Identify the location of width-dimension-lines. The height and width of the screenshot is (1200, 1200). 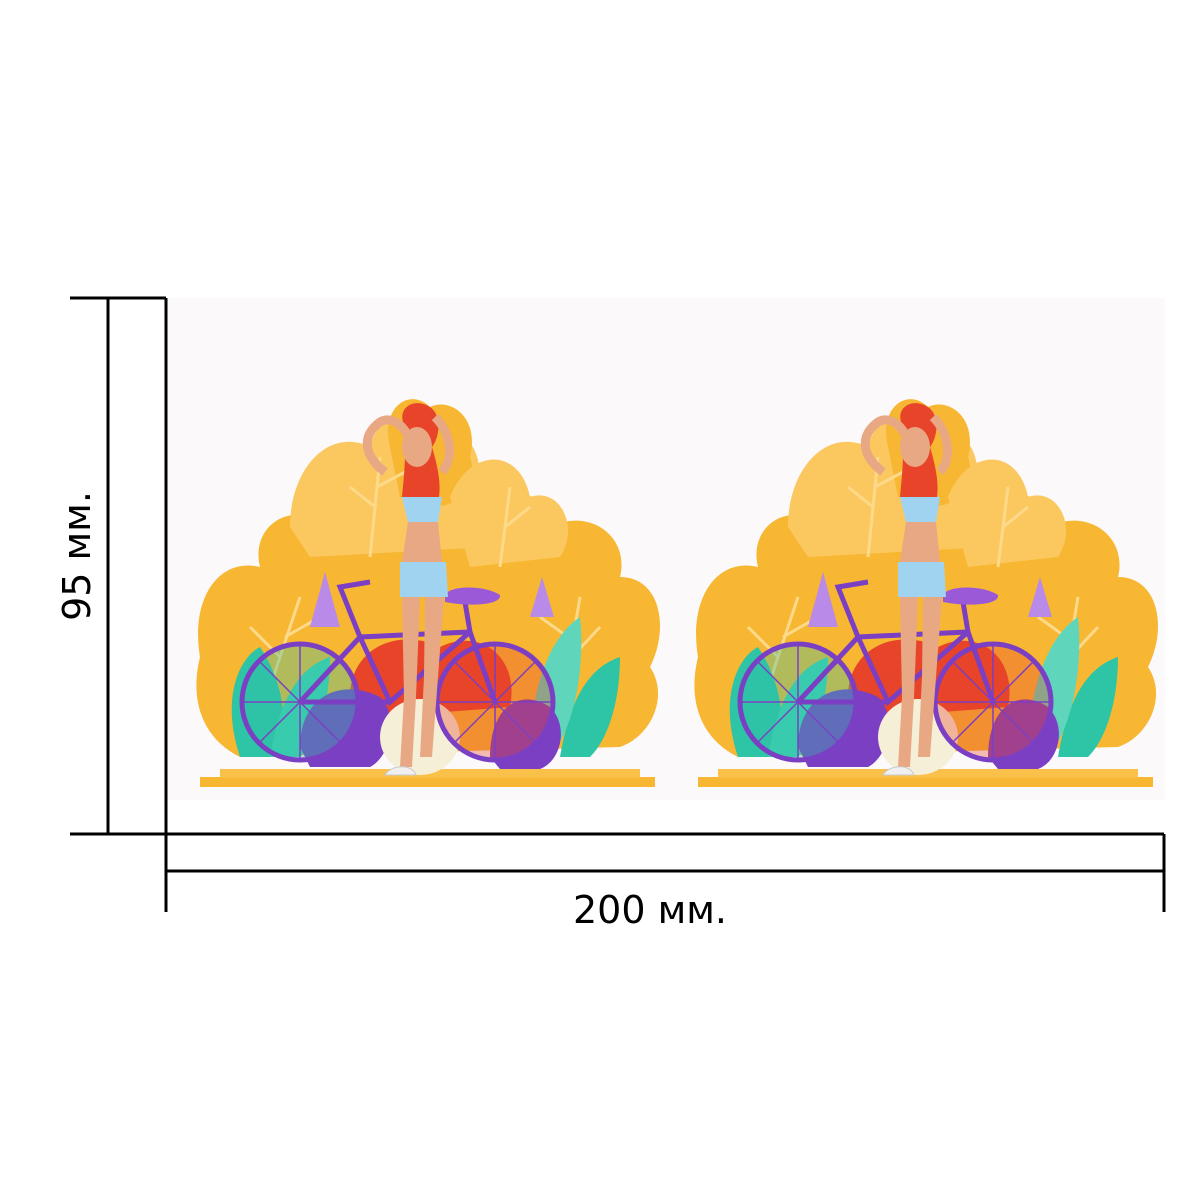
(665, 872).